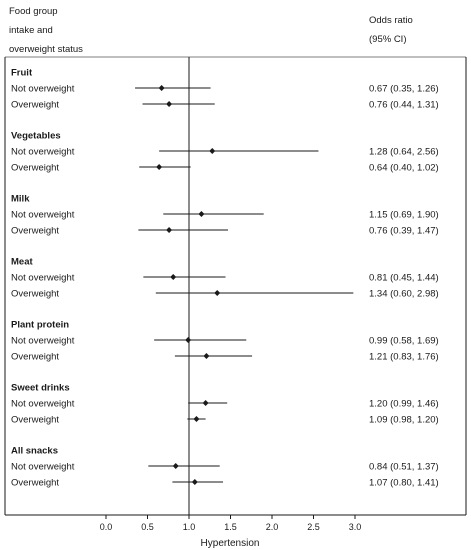  I want to click on ci-text: 0.64 (0.40, 1.02), so click(404, 168).